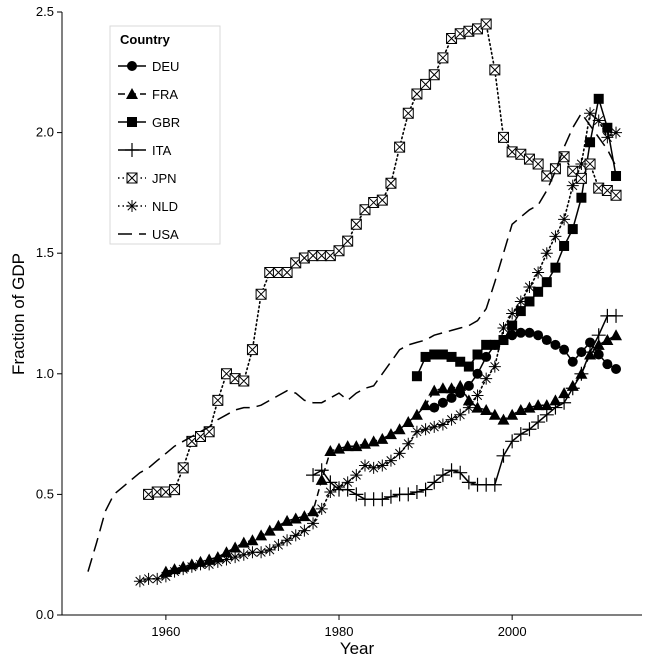  Describe the element at coordinates (132, 122) in the screenshot. I see `legend-marker-gbr` at that location.